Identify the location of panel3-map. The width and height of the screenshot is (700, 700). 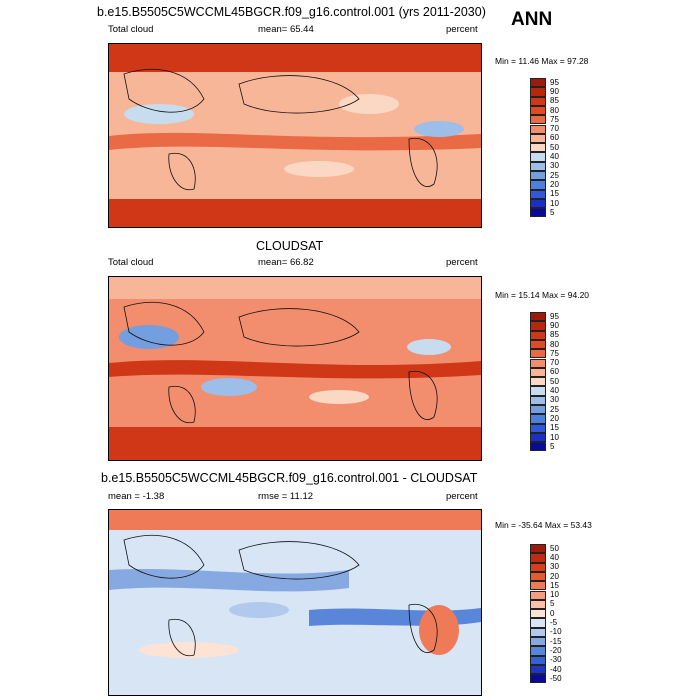
(295, 602).